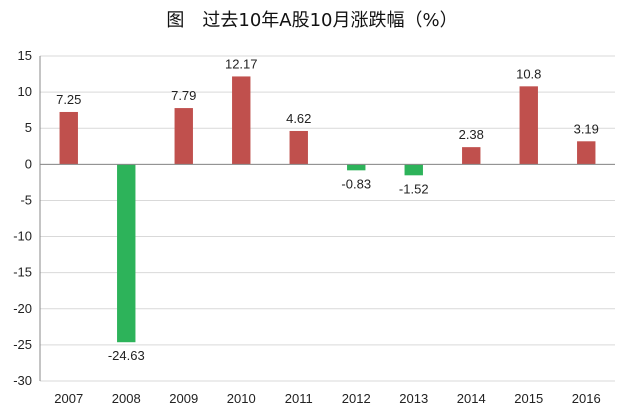 This screenshot has height=417, width=625. Describe the element at coordinates (22, 380) in the screenshot. I see `y-tick-label: -30` at that location.